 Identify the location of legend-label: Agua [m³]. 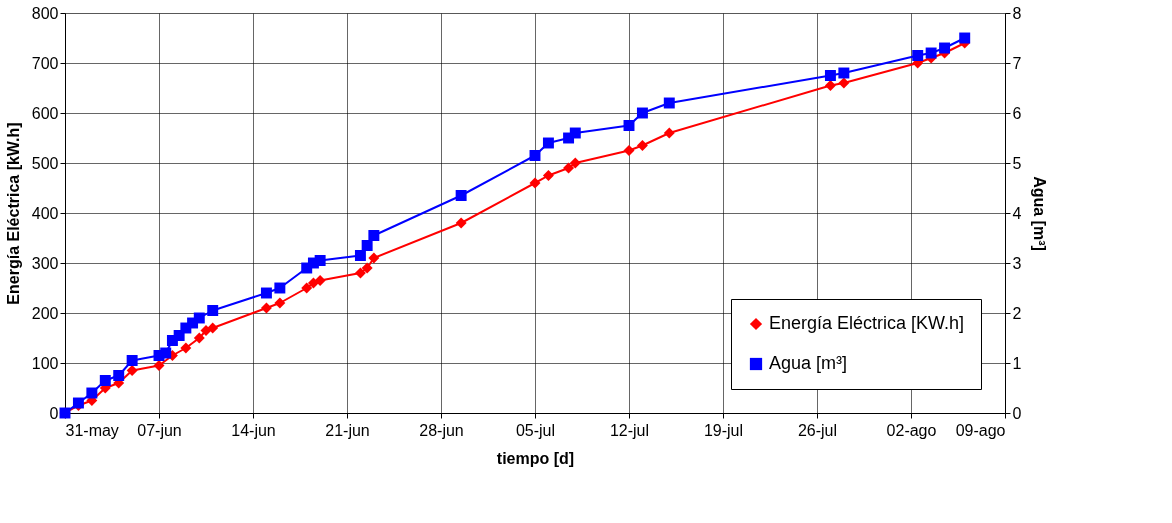
(808, 363).